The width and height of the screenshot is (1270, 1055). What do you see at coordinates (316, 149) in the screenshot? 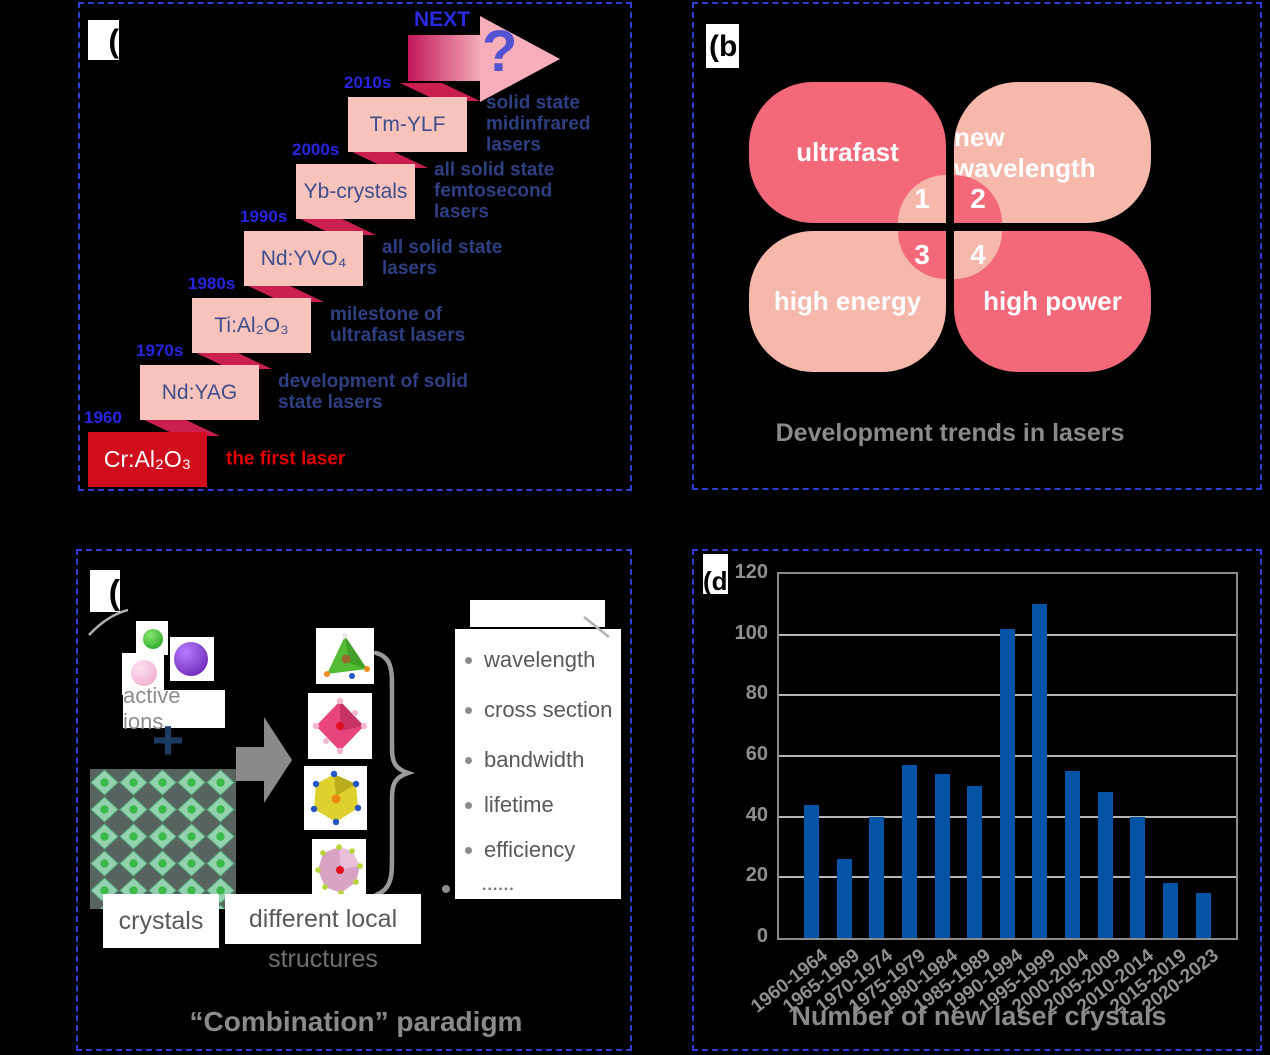
I see `step-year: 2000s` at bounding box center [316, 149].